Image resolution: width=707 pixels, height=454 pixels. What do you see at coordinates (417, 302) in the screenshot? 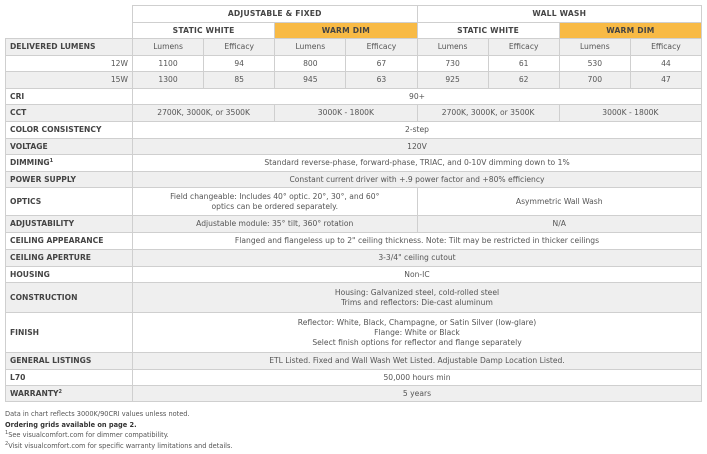
I see `cell-line: Trims and reflectors: Die-cast aluminum` at bounding box center [417, 302].